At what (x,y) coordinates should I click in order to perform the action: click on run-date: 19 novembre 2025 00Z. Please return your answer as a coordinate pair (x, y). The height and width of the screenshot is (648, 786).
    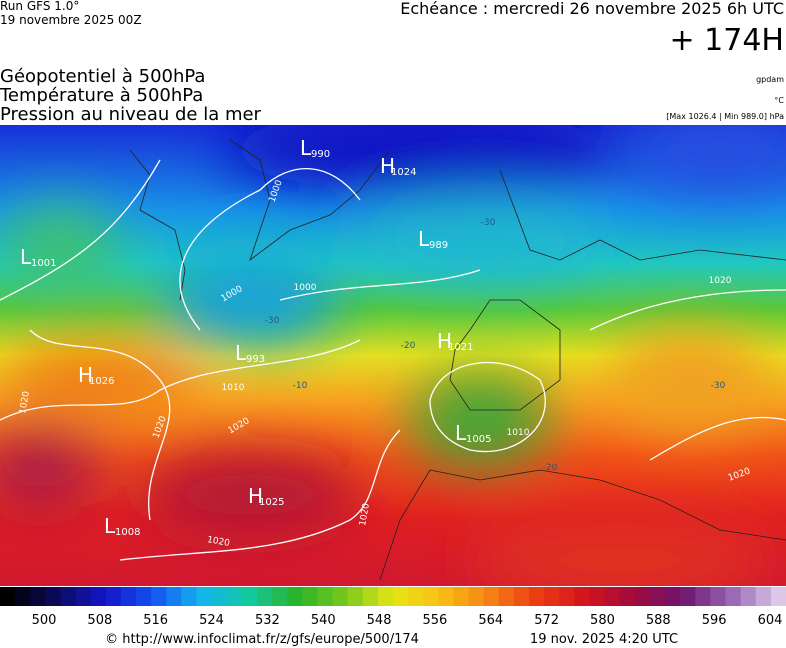
    Looking at the image, I should click on (71, 20).